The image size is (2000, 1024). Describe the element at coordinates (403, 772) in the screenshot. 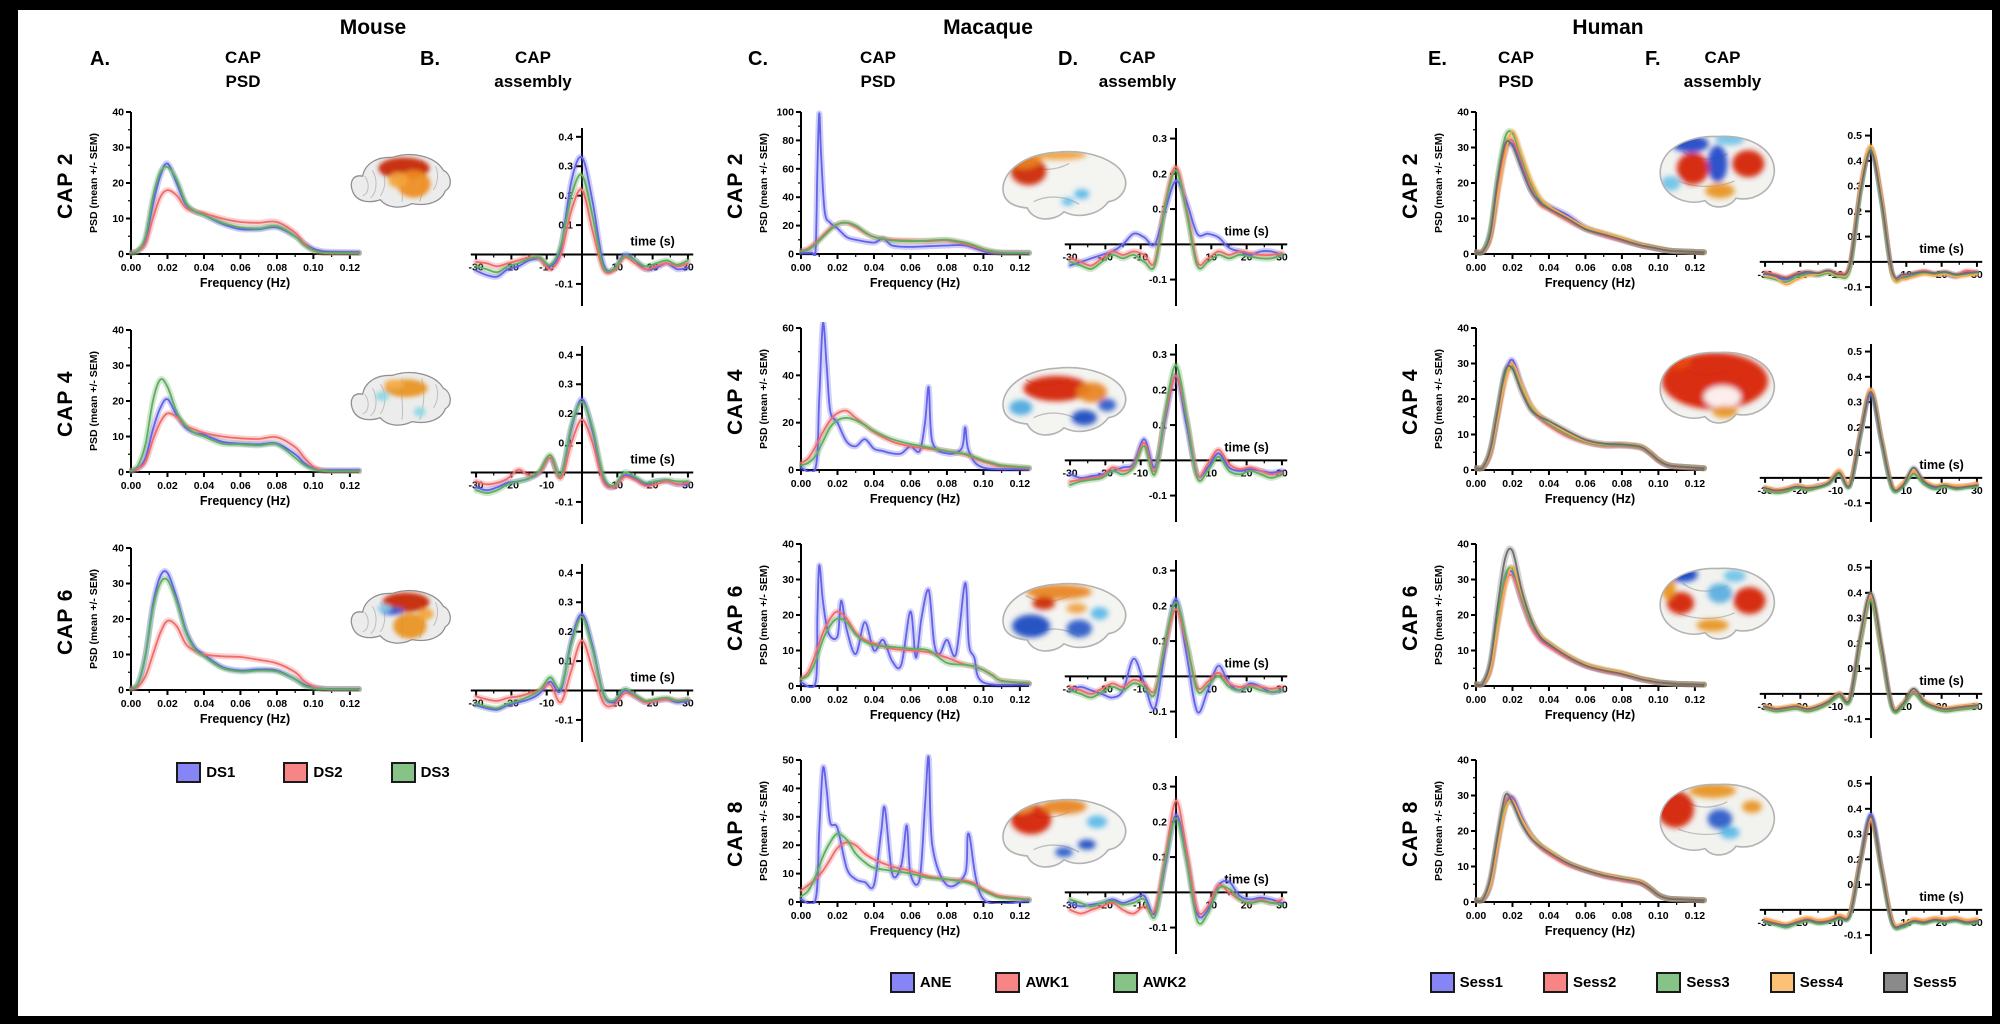

I see `legend-swatch-ds3` at that location.